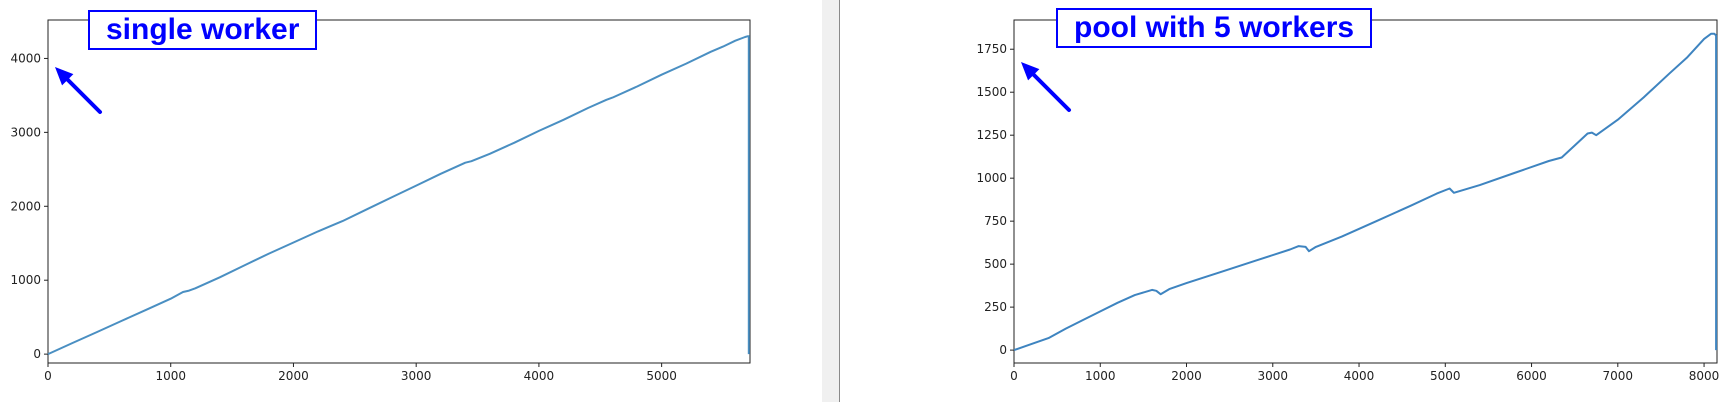 This screenshot has width=1731, height=402. Describe the element at coordinates (991, 135) in the screenshot. I see `y-tick-label: 1250` at that location.